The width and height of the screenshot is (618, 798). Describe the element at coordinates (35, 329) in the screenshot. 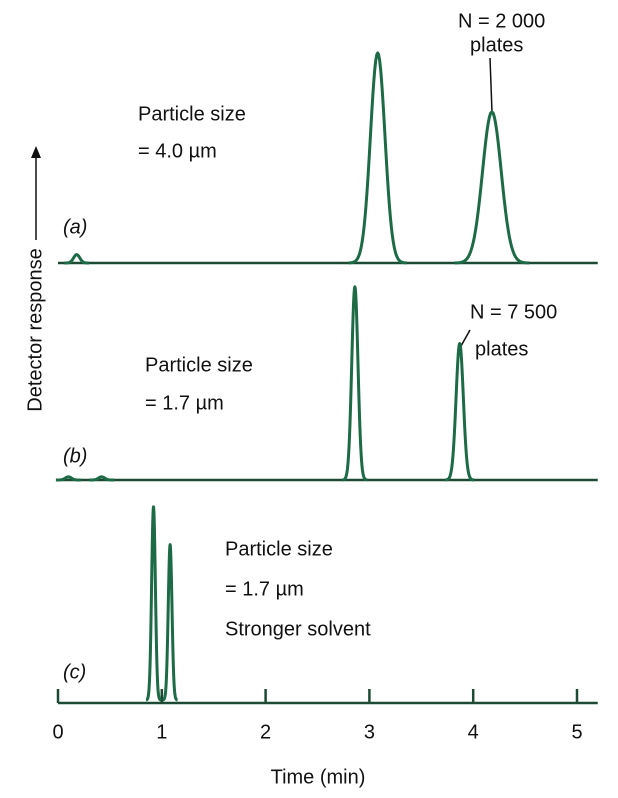

I see `y-axis-label: Detector response` at that location.